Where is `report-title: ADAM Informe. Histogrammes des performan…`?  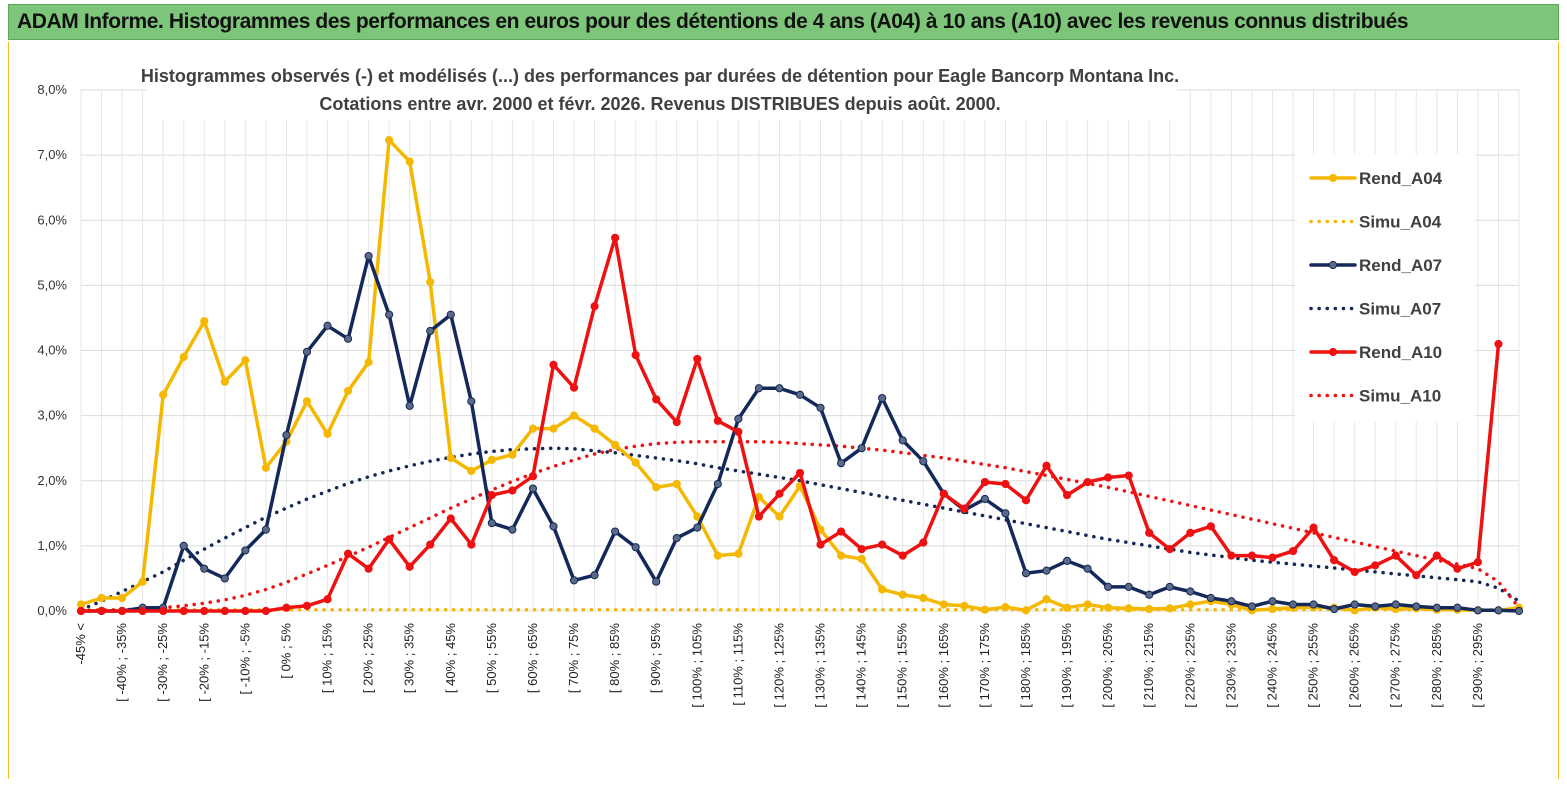
report-title: ADAM Informe. Histogrammes des performan… is located at coordinates (713, 21).